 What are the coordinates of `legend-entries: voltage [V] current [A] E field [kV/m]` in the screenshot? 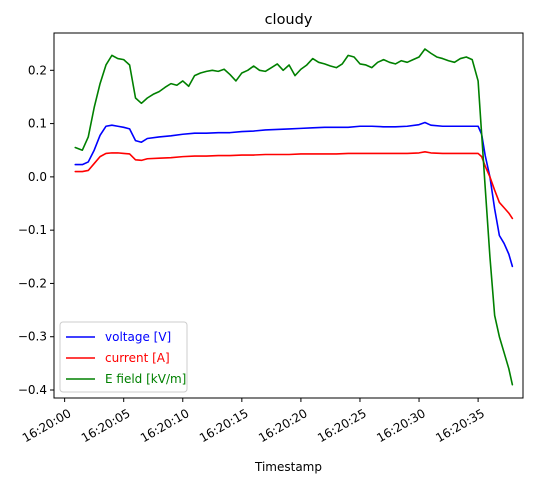 It's located at (126, 358).